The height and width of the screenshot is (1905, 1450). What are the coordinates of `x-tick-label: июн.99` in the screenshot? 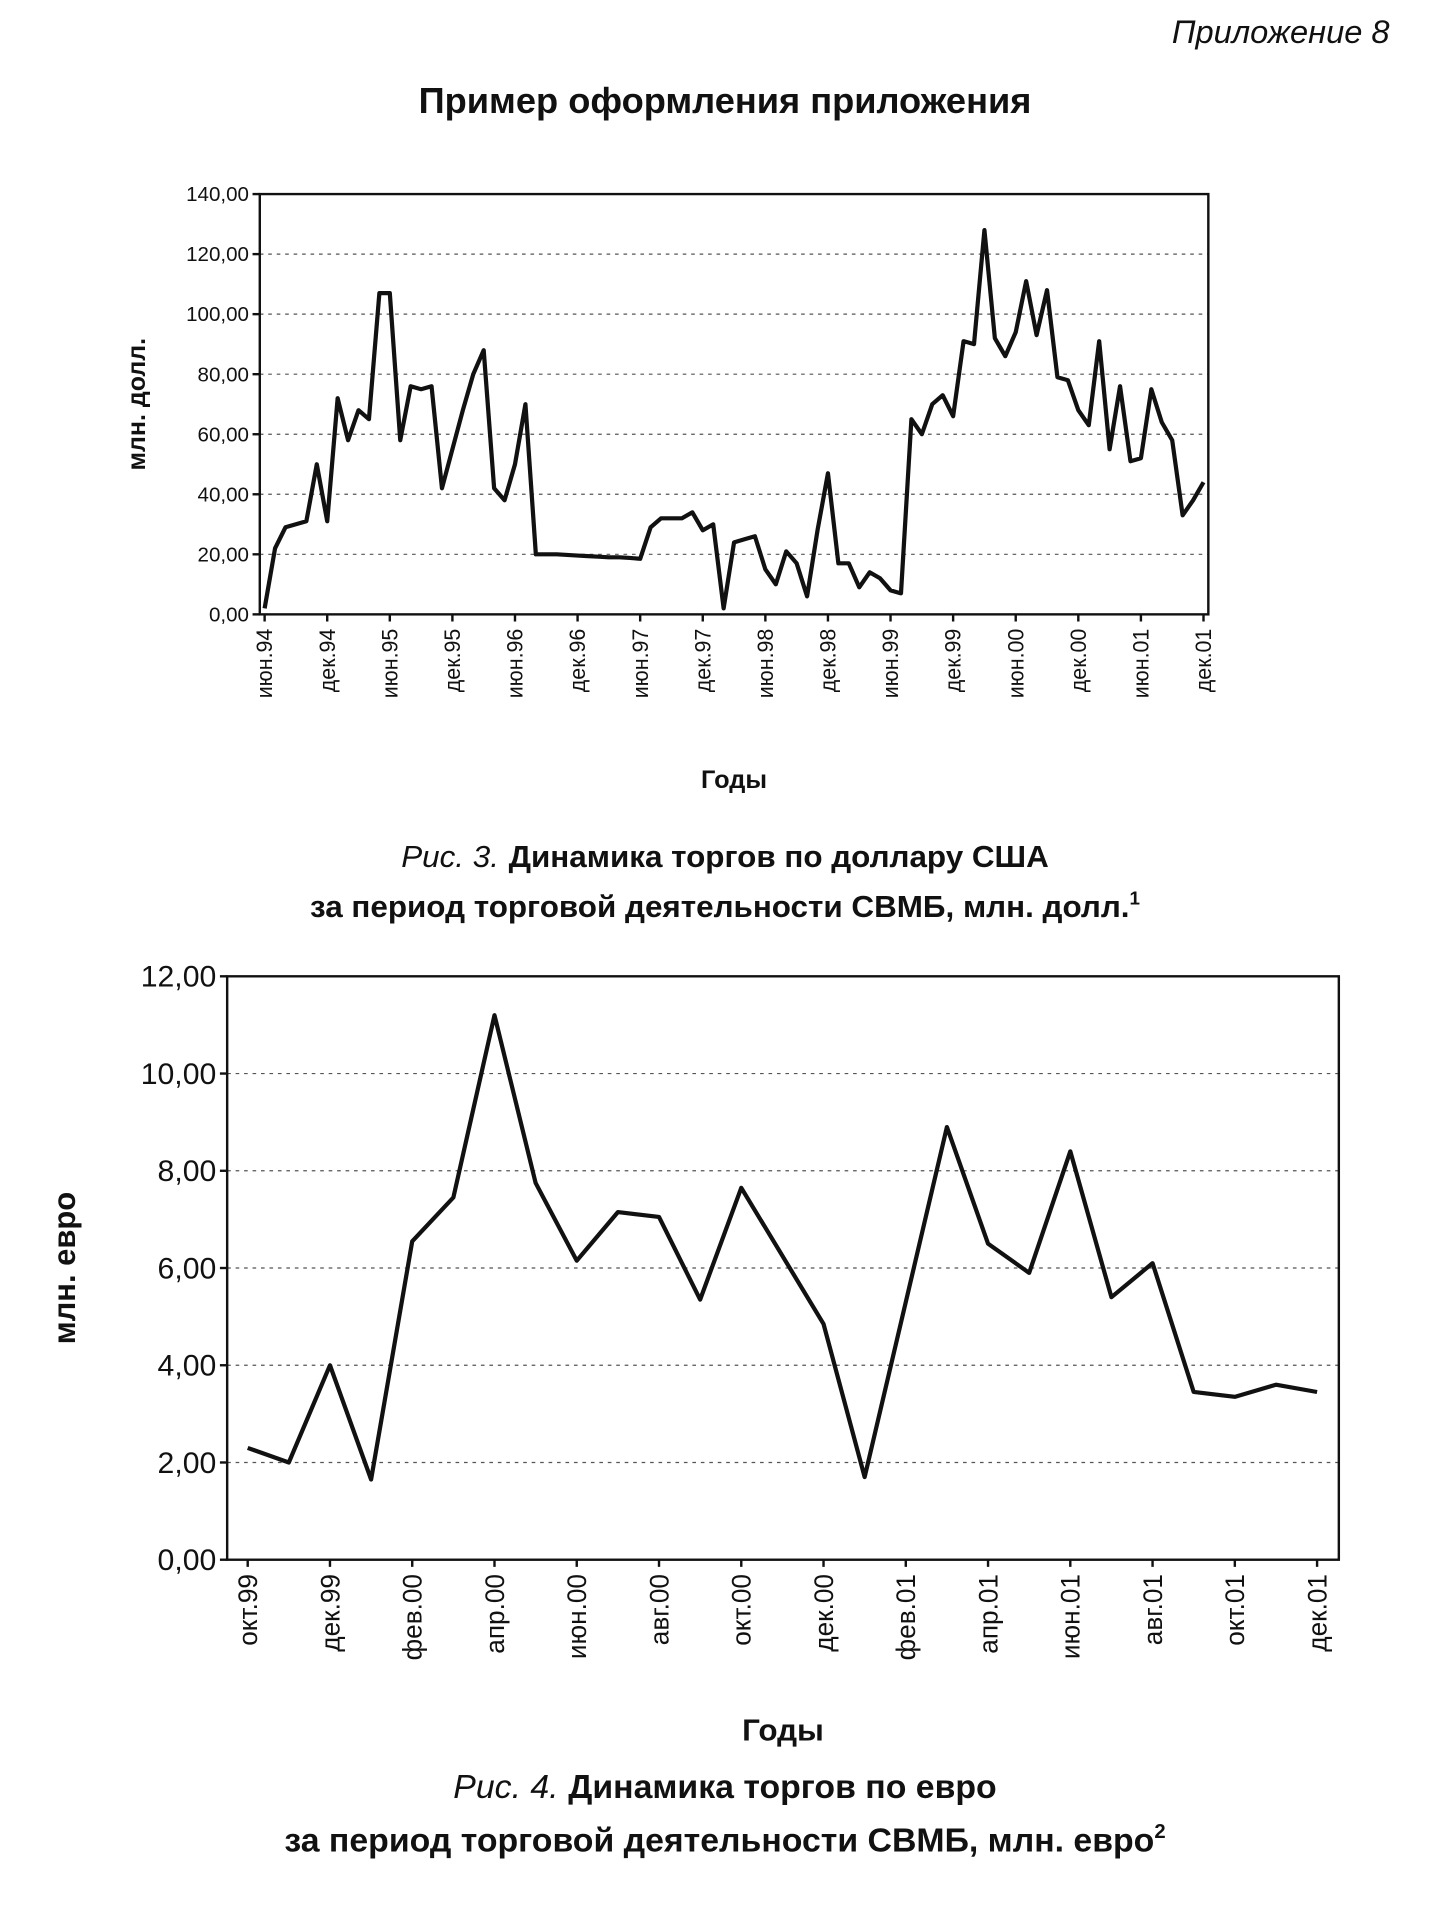 It's located at (890, 664).